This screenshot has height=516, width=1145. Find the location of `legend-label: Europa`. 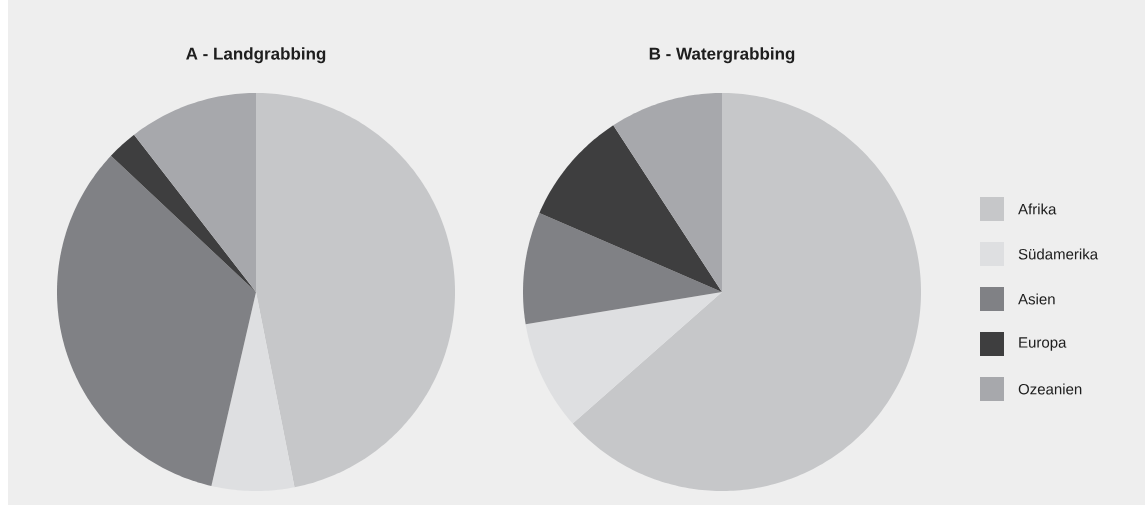

legend-label: Europa is located at coordinates (1043, 344).